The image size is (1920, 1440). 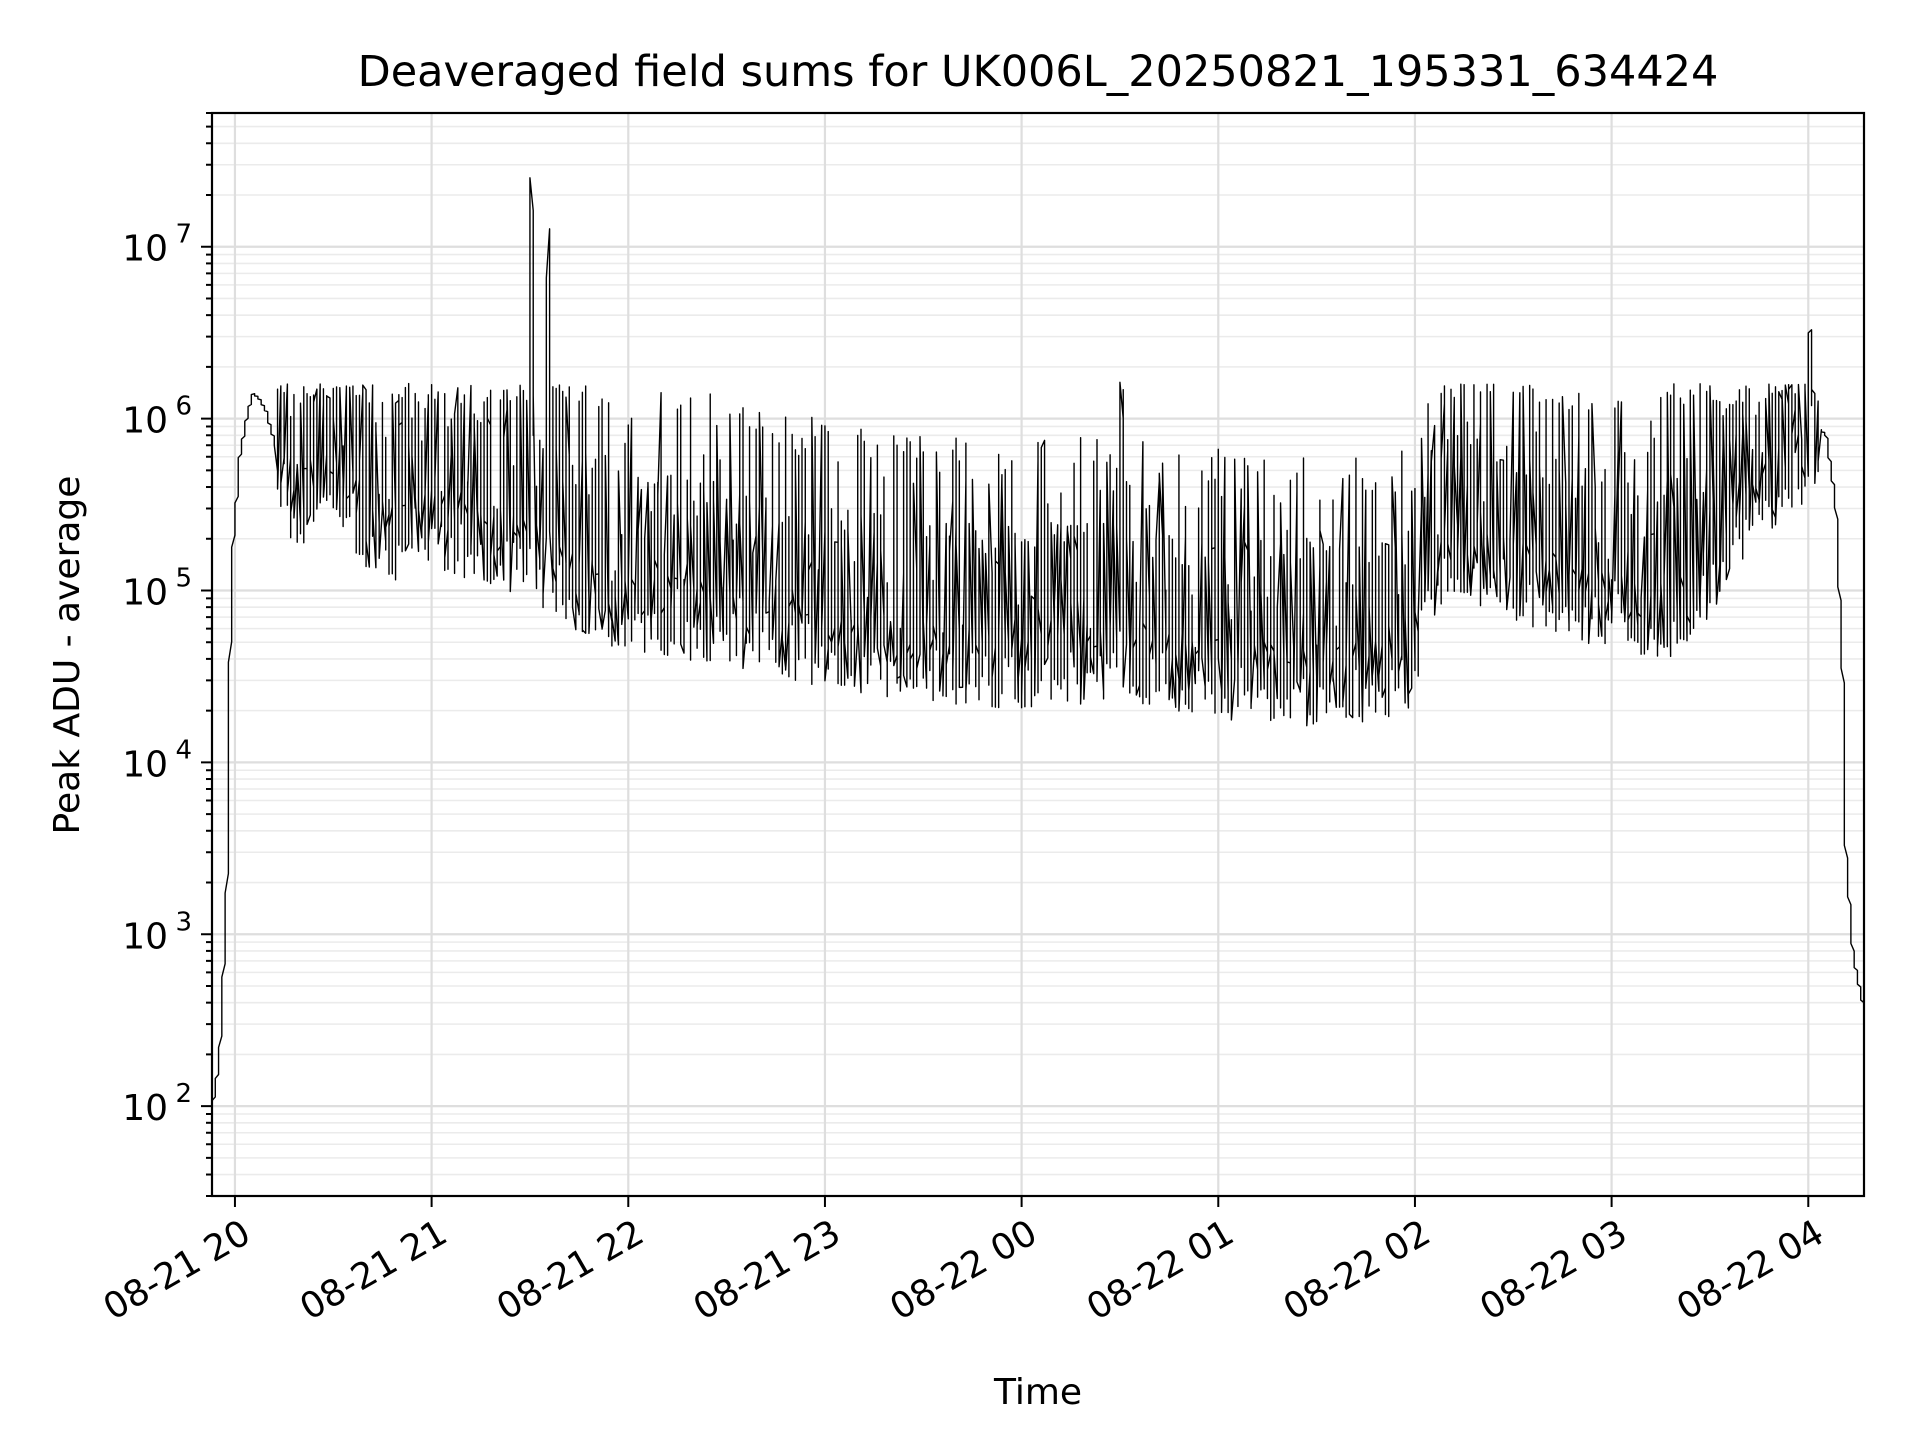 I want to click on y-tick-exponent: 4, so click(x=183, y=750).